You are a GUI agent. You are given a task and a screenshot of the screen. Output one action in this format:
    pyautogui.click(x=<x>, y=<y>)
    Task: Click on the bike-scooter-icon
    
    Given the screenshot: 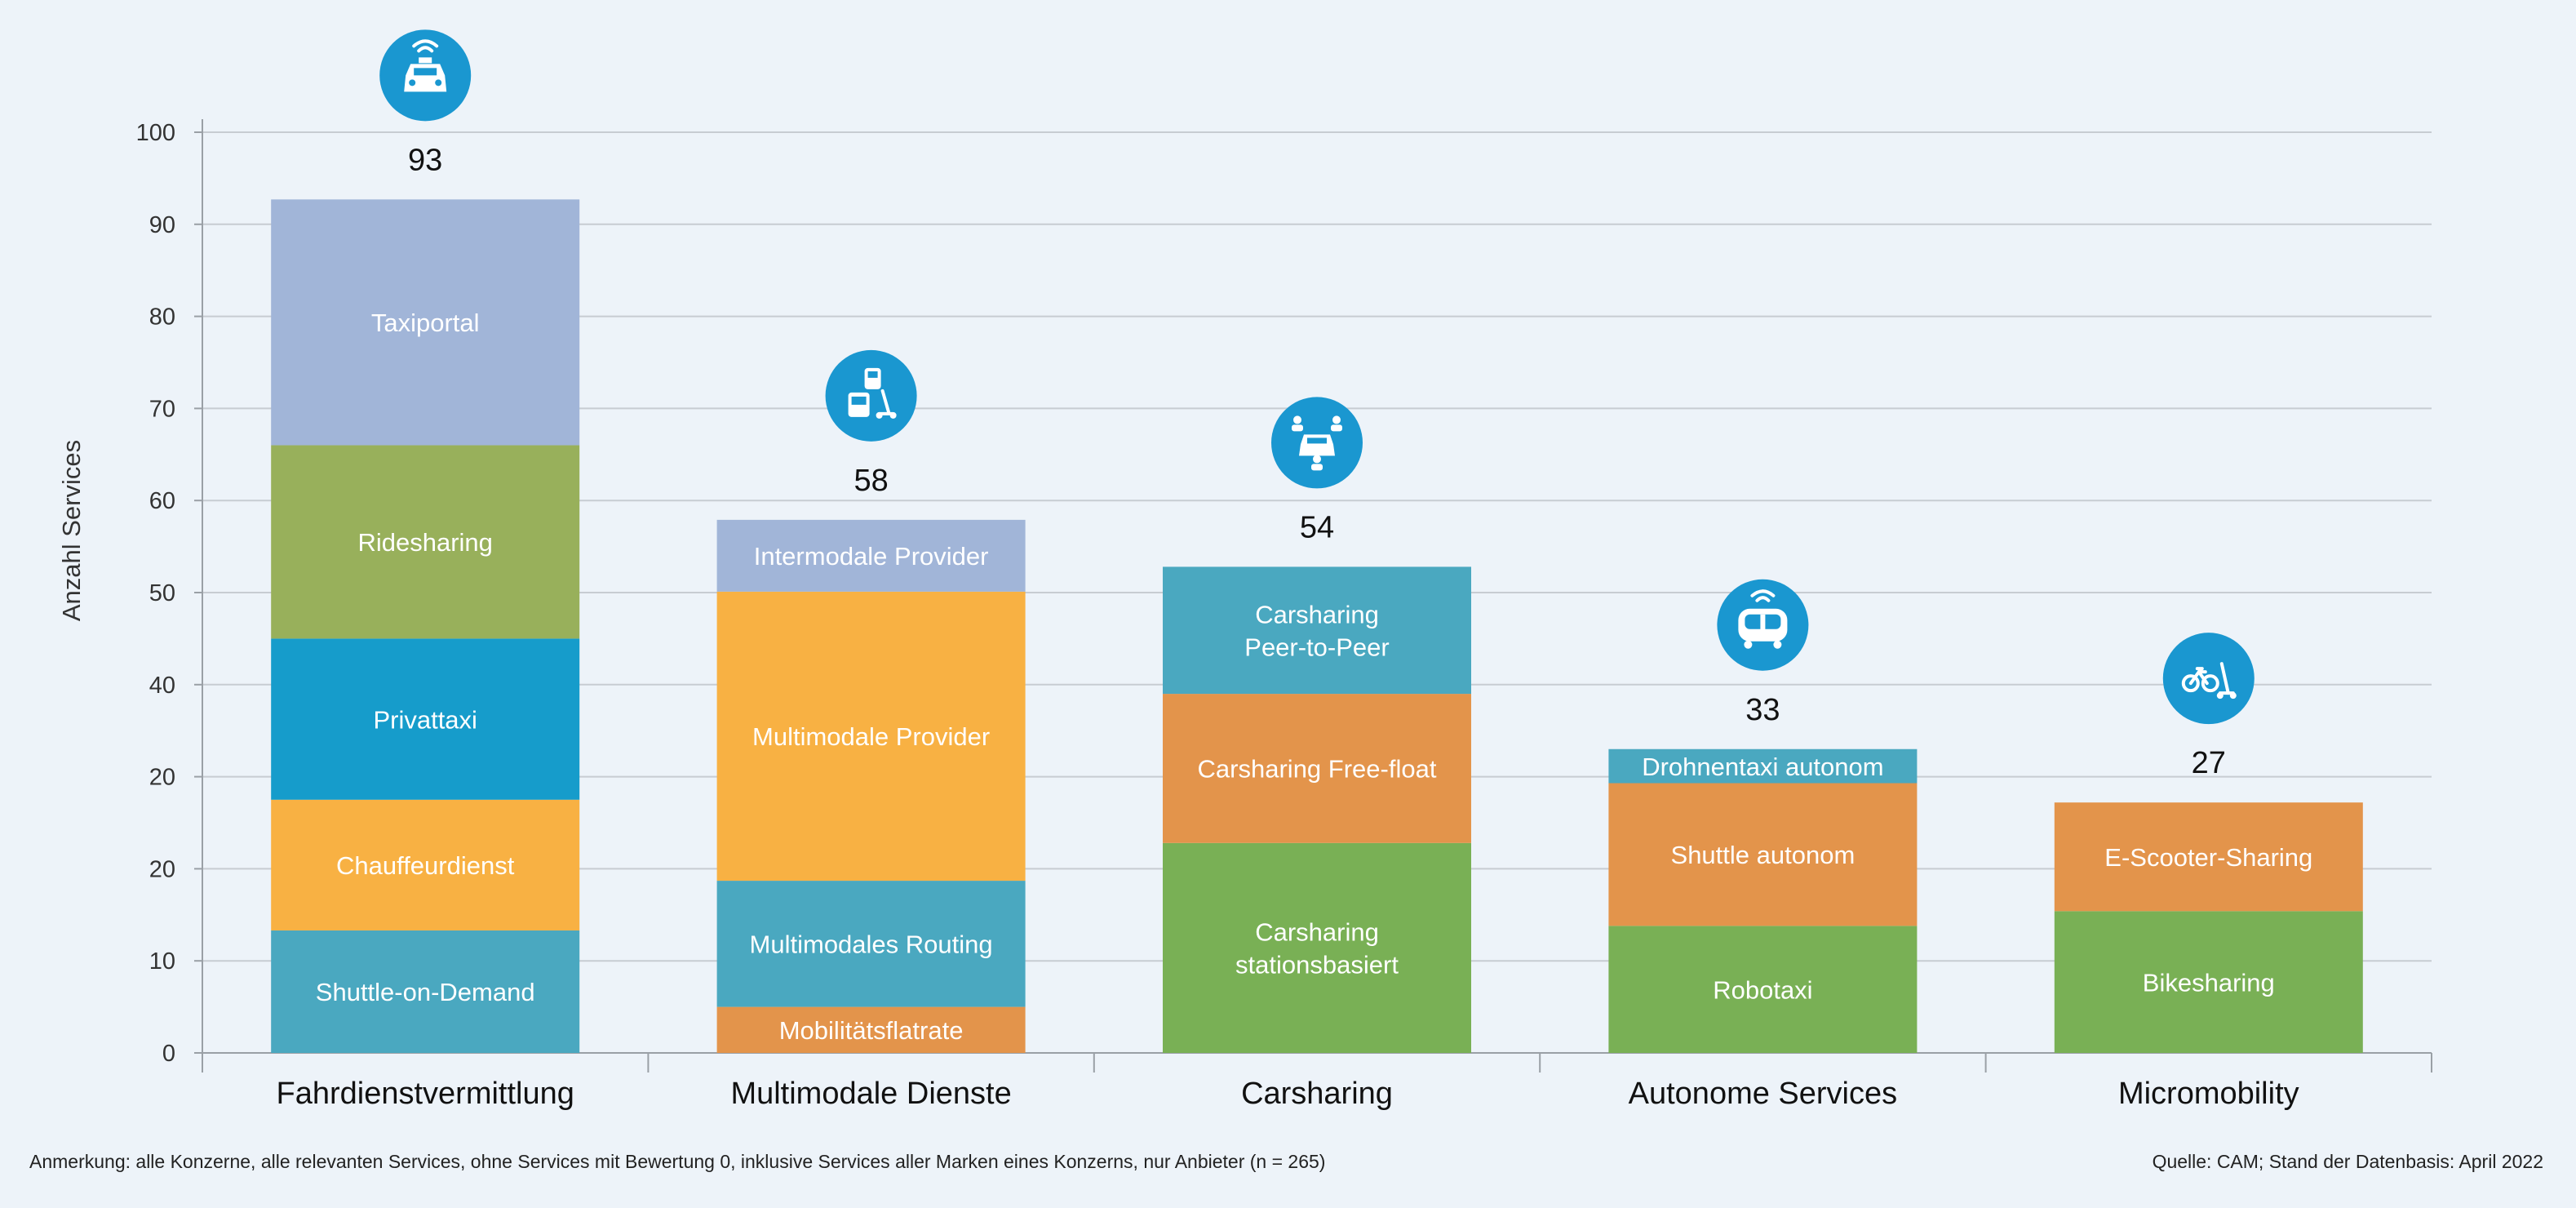 What is the action you would take?
    pyautogui.click(x=2208, y=679)
    